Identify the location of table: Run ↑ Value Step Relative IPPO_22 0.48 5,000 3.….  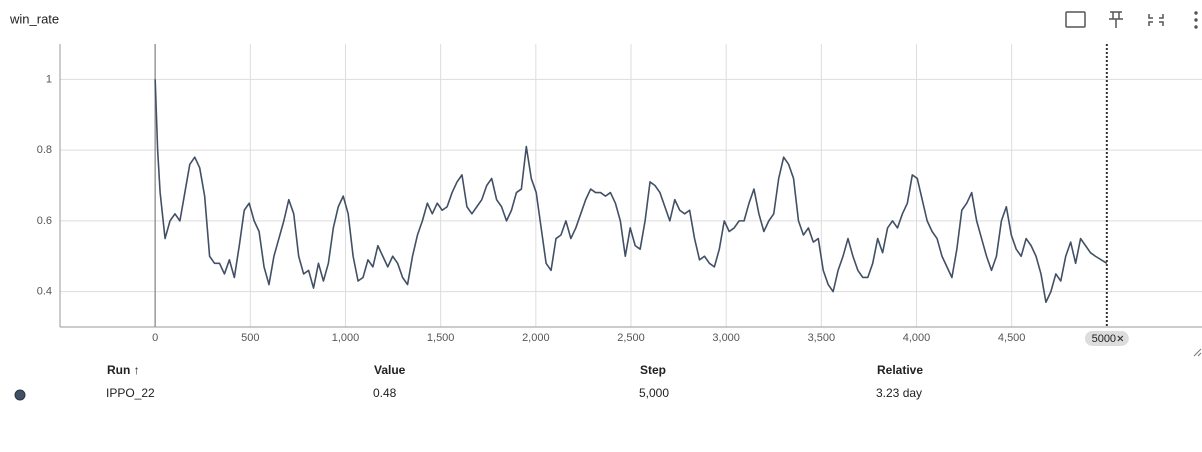
(514, 381).